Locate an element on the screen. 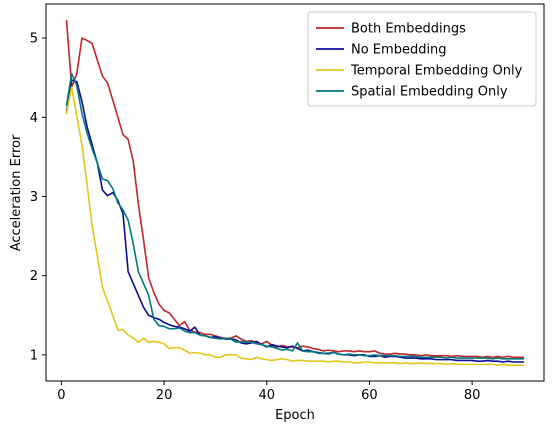 The image size is (554, 432). legend-label-1: No Embedding is located at coordinates (399, 50).